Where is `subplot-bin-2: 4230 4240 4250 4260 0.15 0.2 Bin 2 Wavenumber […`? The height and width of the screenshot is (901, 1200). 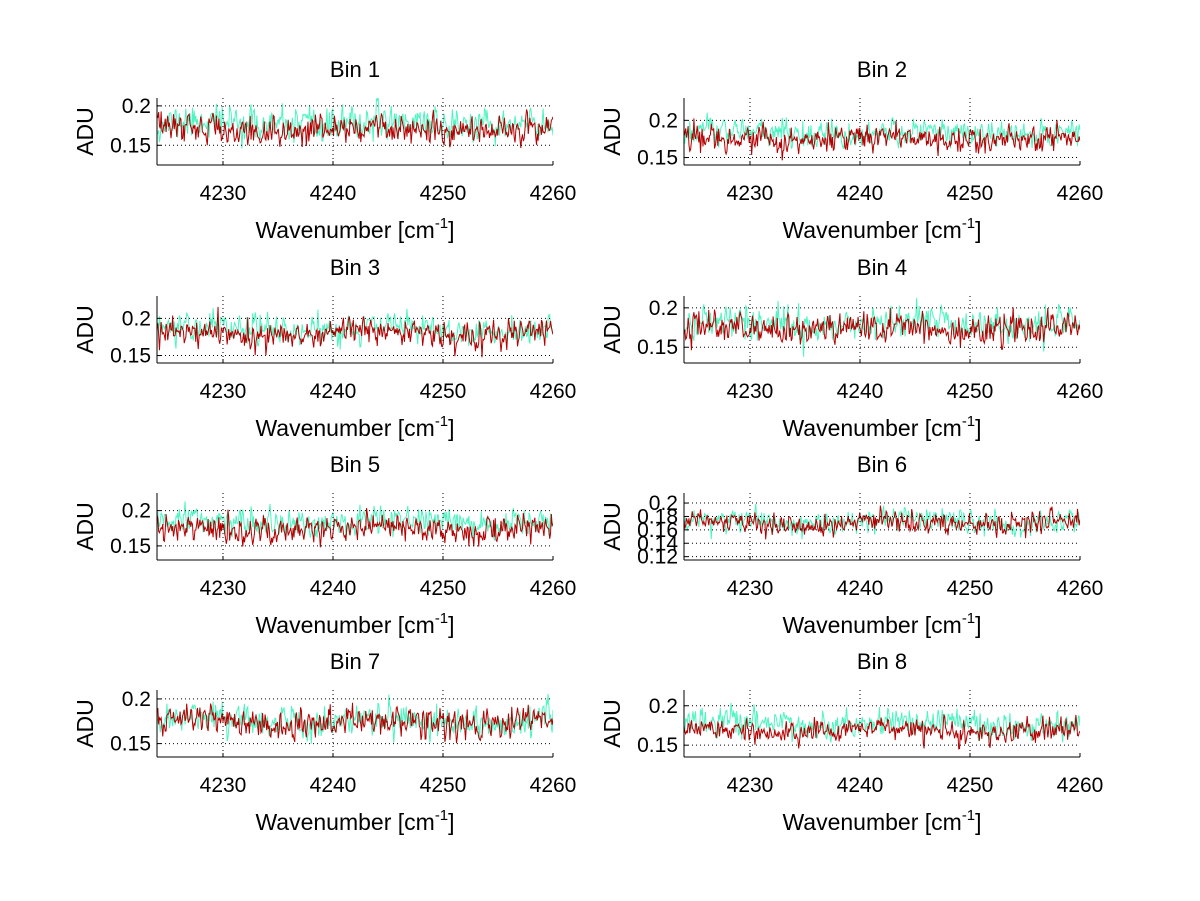 subplot-bin-2: 4230 4240 4250 4260 0.15 0.2 Bin 2 Wavenumber [… is located at coordinates (851, 150).